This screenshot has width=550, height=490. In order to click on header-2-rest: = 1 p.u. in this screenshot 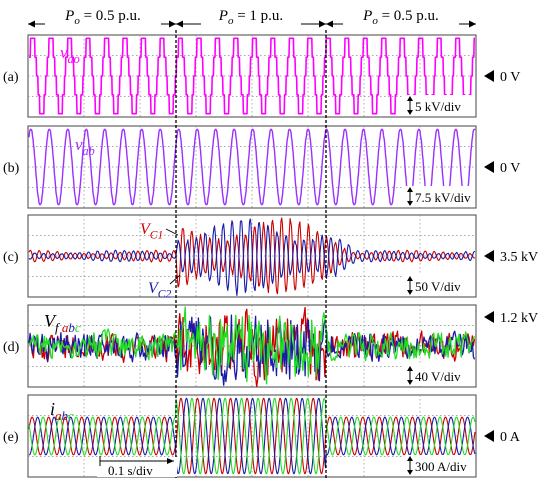, I will do `click(258, 16)`.